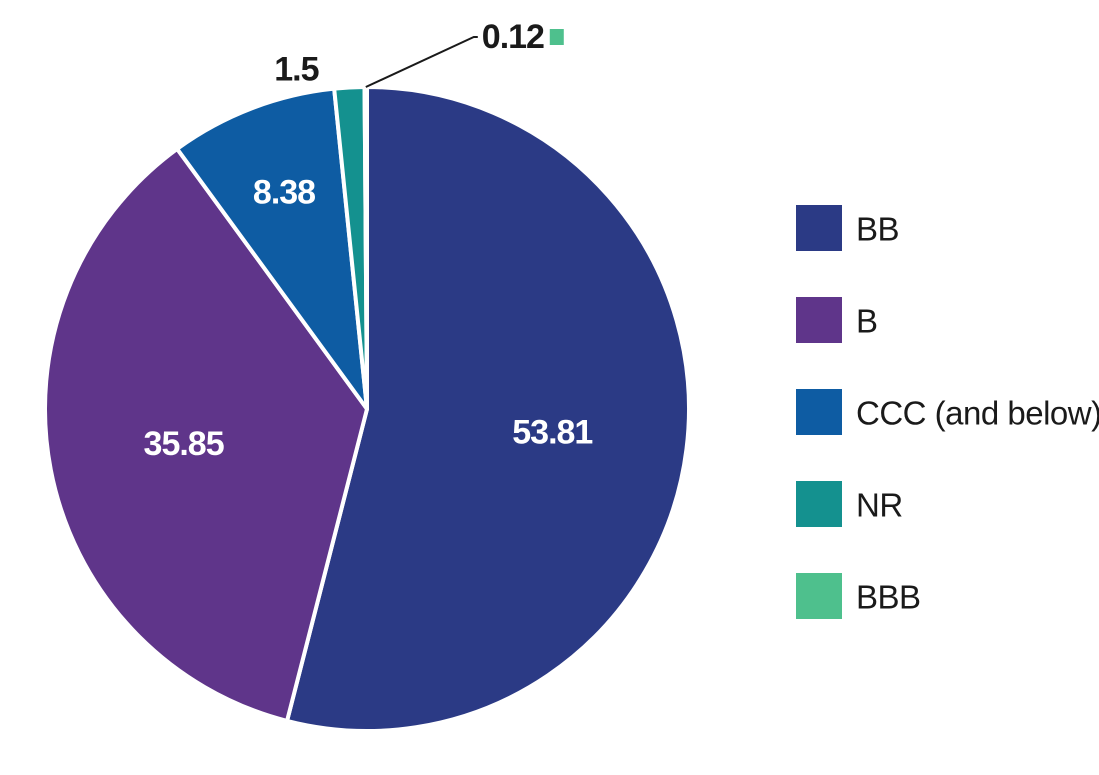 This screenshot has height=775, width=1099. What do you see at coordinates (556, 37) in the screenshot?
I see `callout-swatch-bbb` at bounding box center [556, 37].